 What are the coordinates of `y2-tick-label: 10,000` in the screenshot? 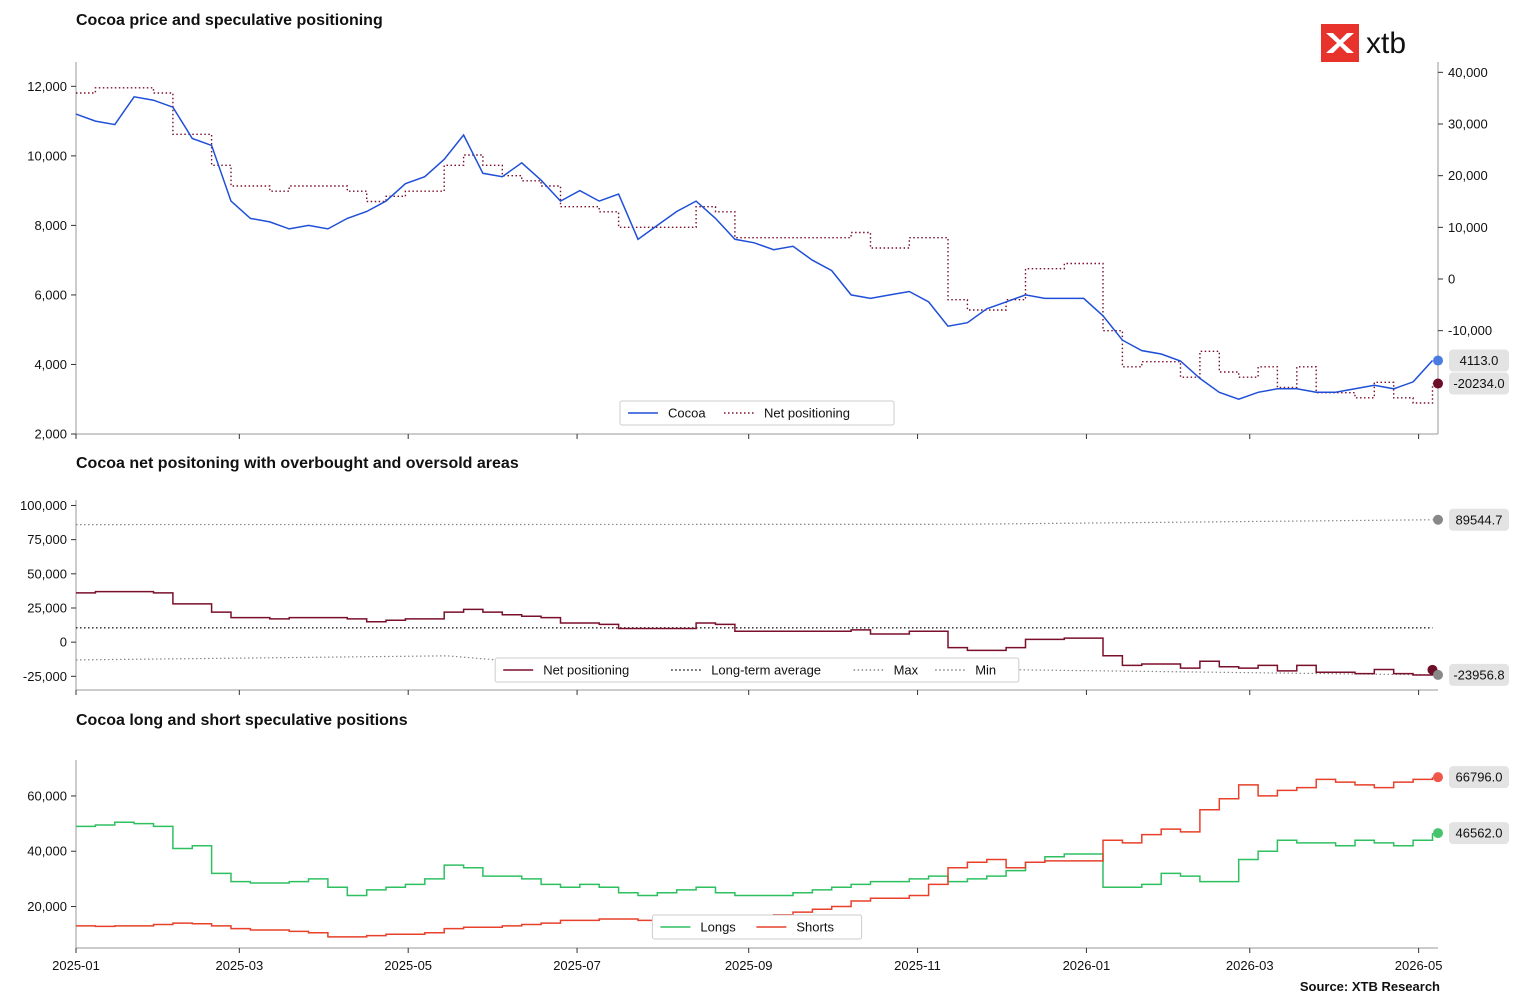 It's located at (1468, 227).